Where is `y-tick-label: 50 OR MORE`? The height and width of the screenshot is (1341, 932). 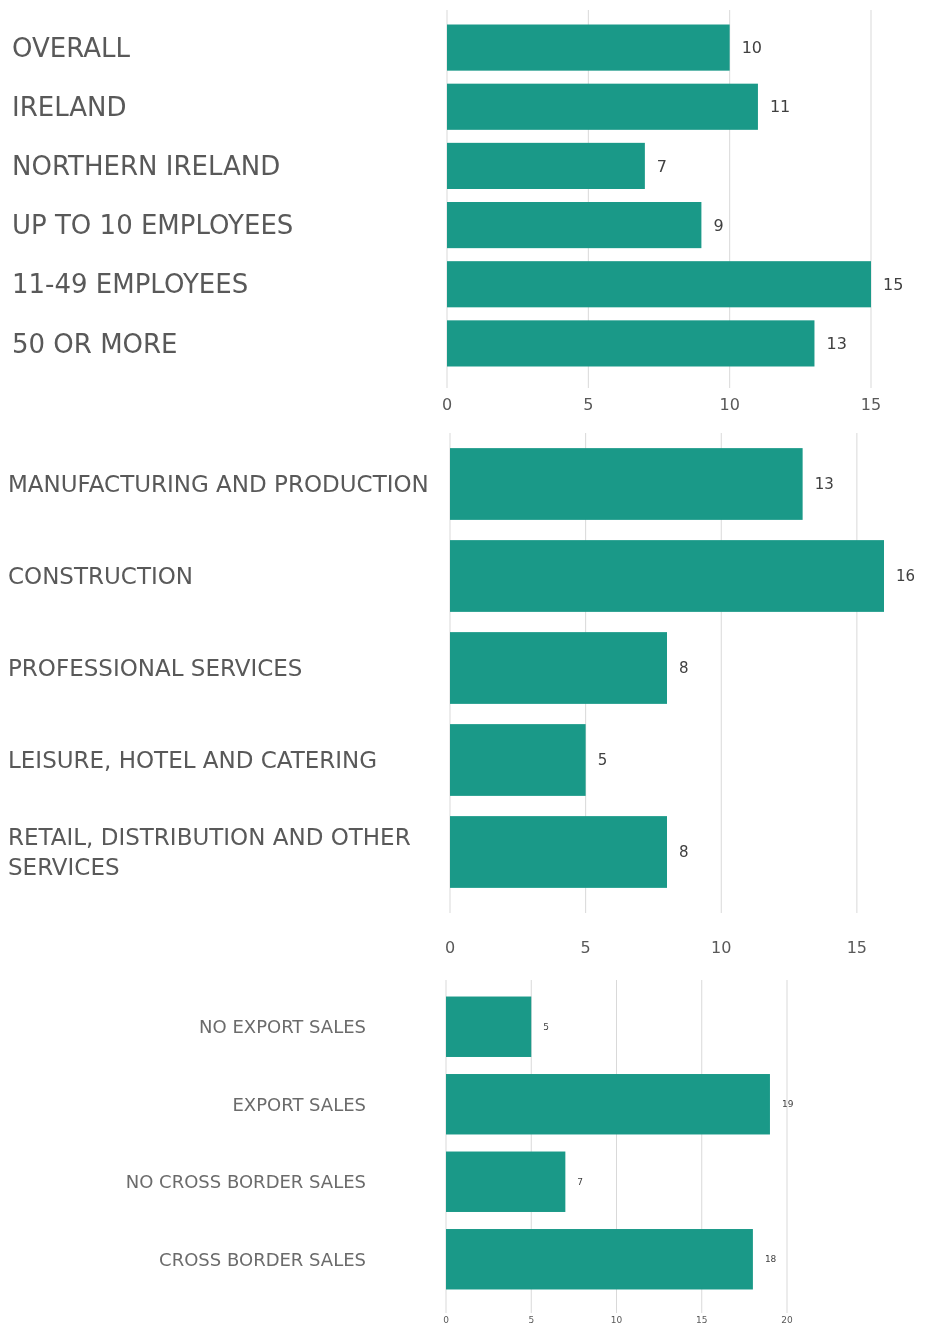 y-tick-label: 50 OR MORE is located at coordinates (95, 343).